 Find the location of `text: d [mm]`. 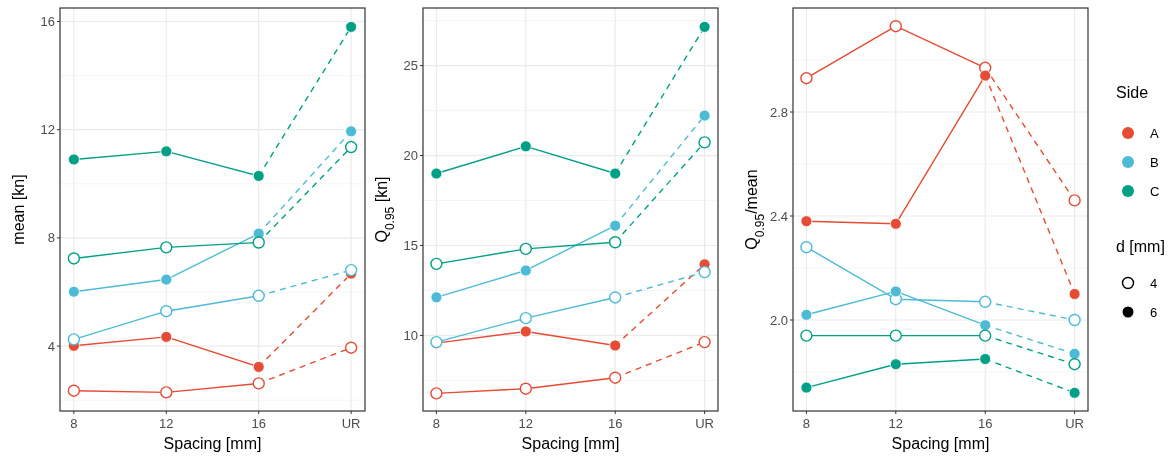

text: d [mm] is located at coordinates (1140, 246).